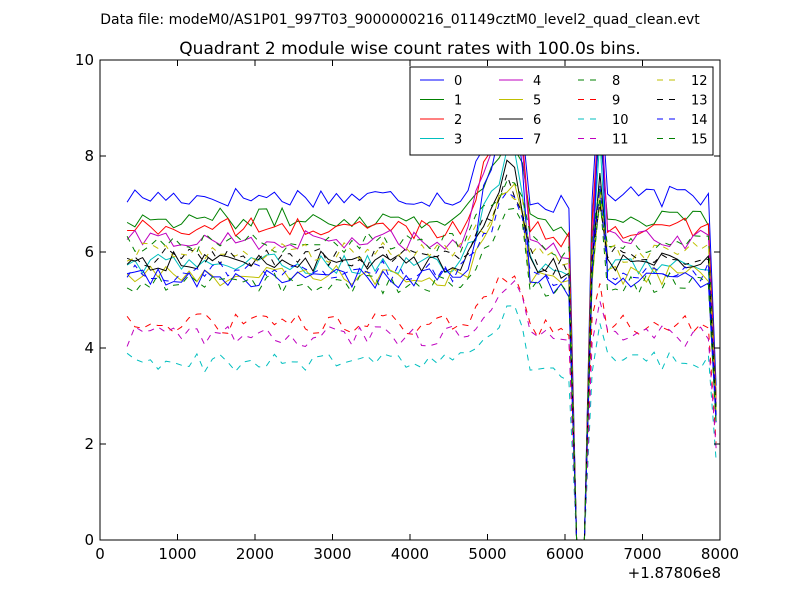 Image resolution: width=800 pixels, height=600 pixels. I want to click on x-offset-label: +1.87806e8, so click(674, 573).